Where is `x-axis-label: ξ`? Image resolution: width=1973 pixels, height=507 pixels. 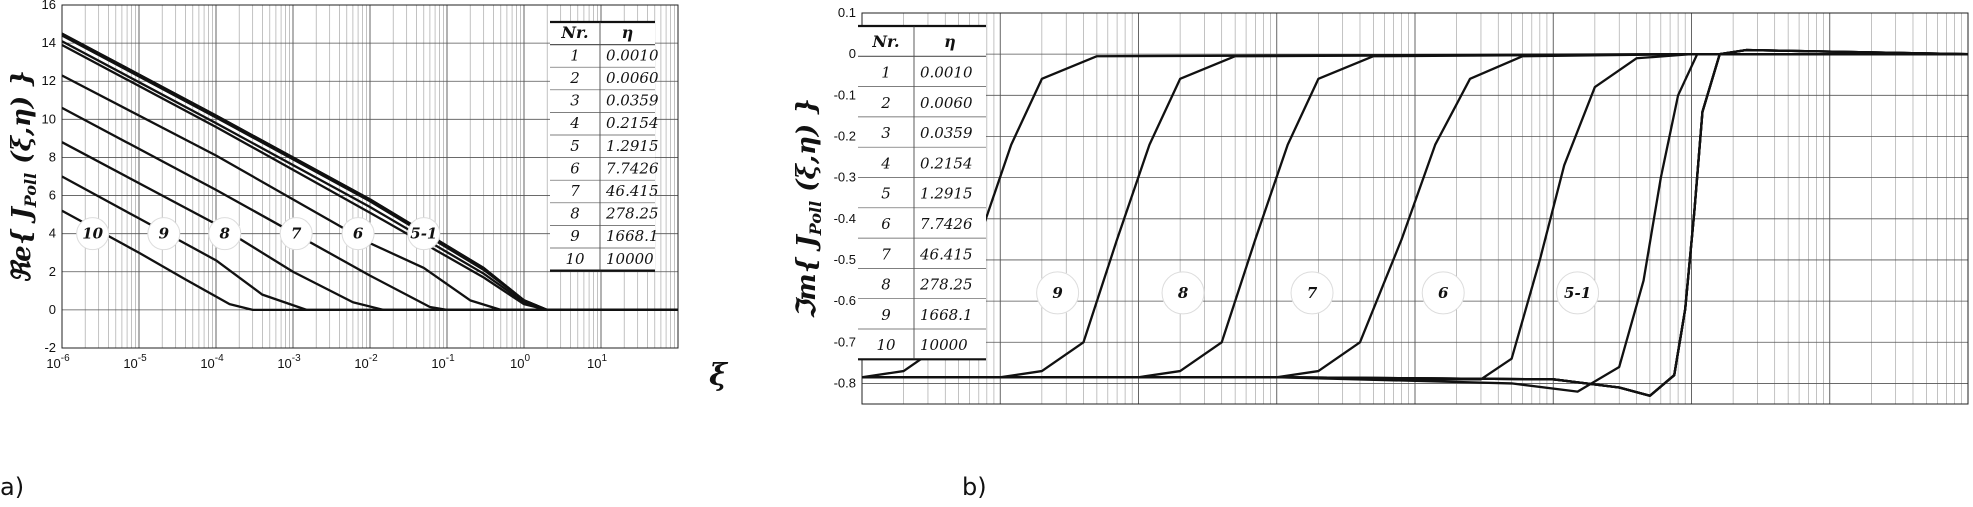
x-axis-label: ξ is located at coordinates (719, 375).